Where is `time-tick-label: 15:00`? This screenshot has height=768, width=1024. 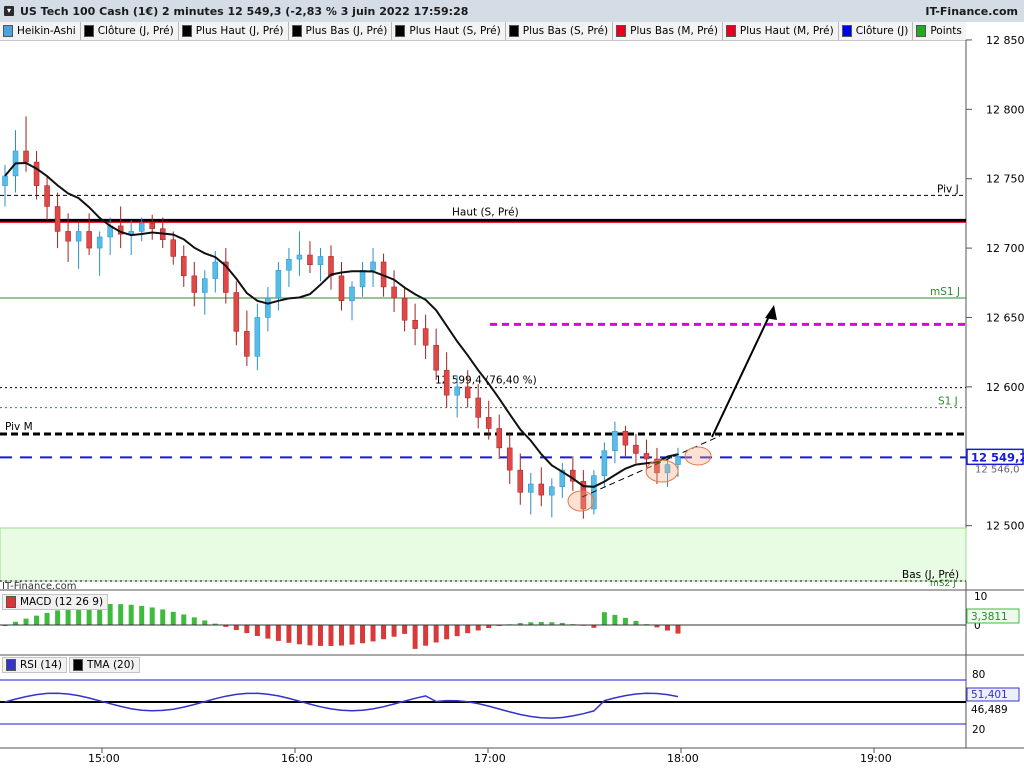
time-tick-label: 15:00 is located at coordinates (104, 758).